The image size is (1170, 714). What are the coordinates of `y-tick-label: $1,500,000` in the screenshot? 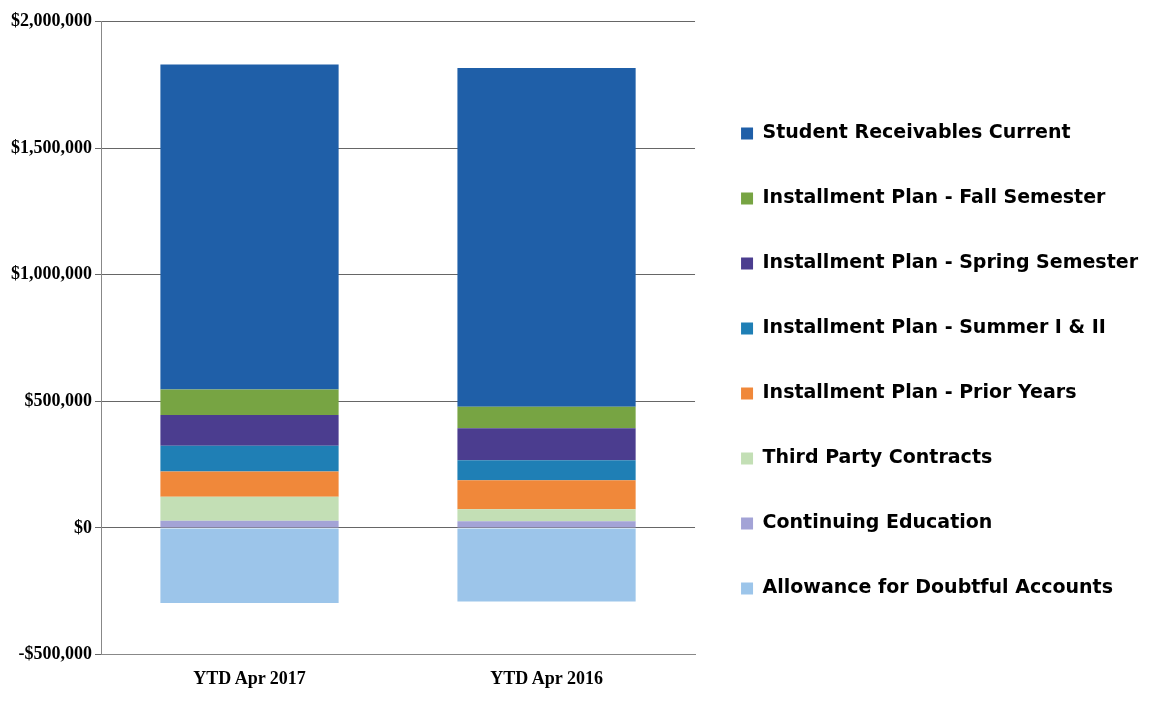 It's located at (51, 146).